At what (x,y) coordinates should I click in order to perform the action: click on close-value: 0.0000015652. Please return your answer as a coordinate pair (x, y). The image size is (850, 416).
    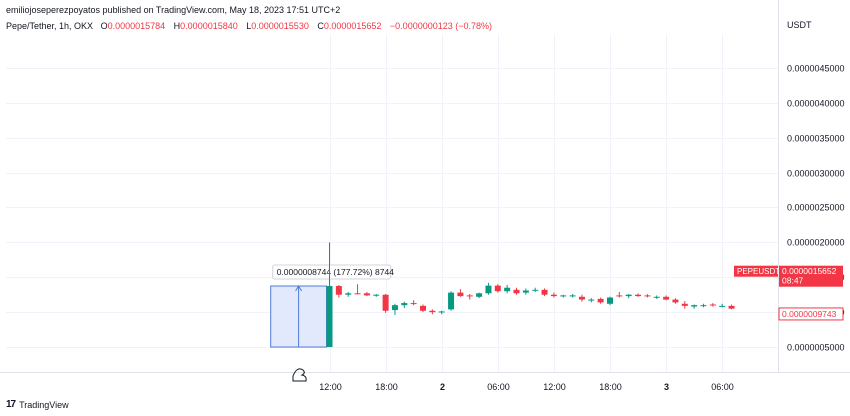
    Looking at the image, I should click on (352, 26).